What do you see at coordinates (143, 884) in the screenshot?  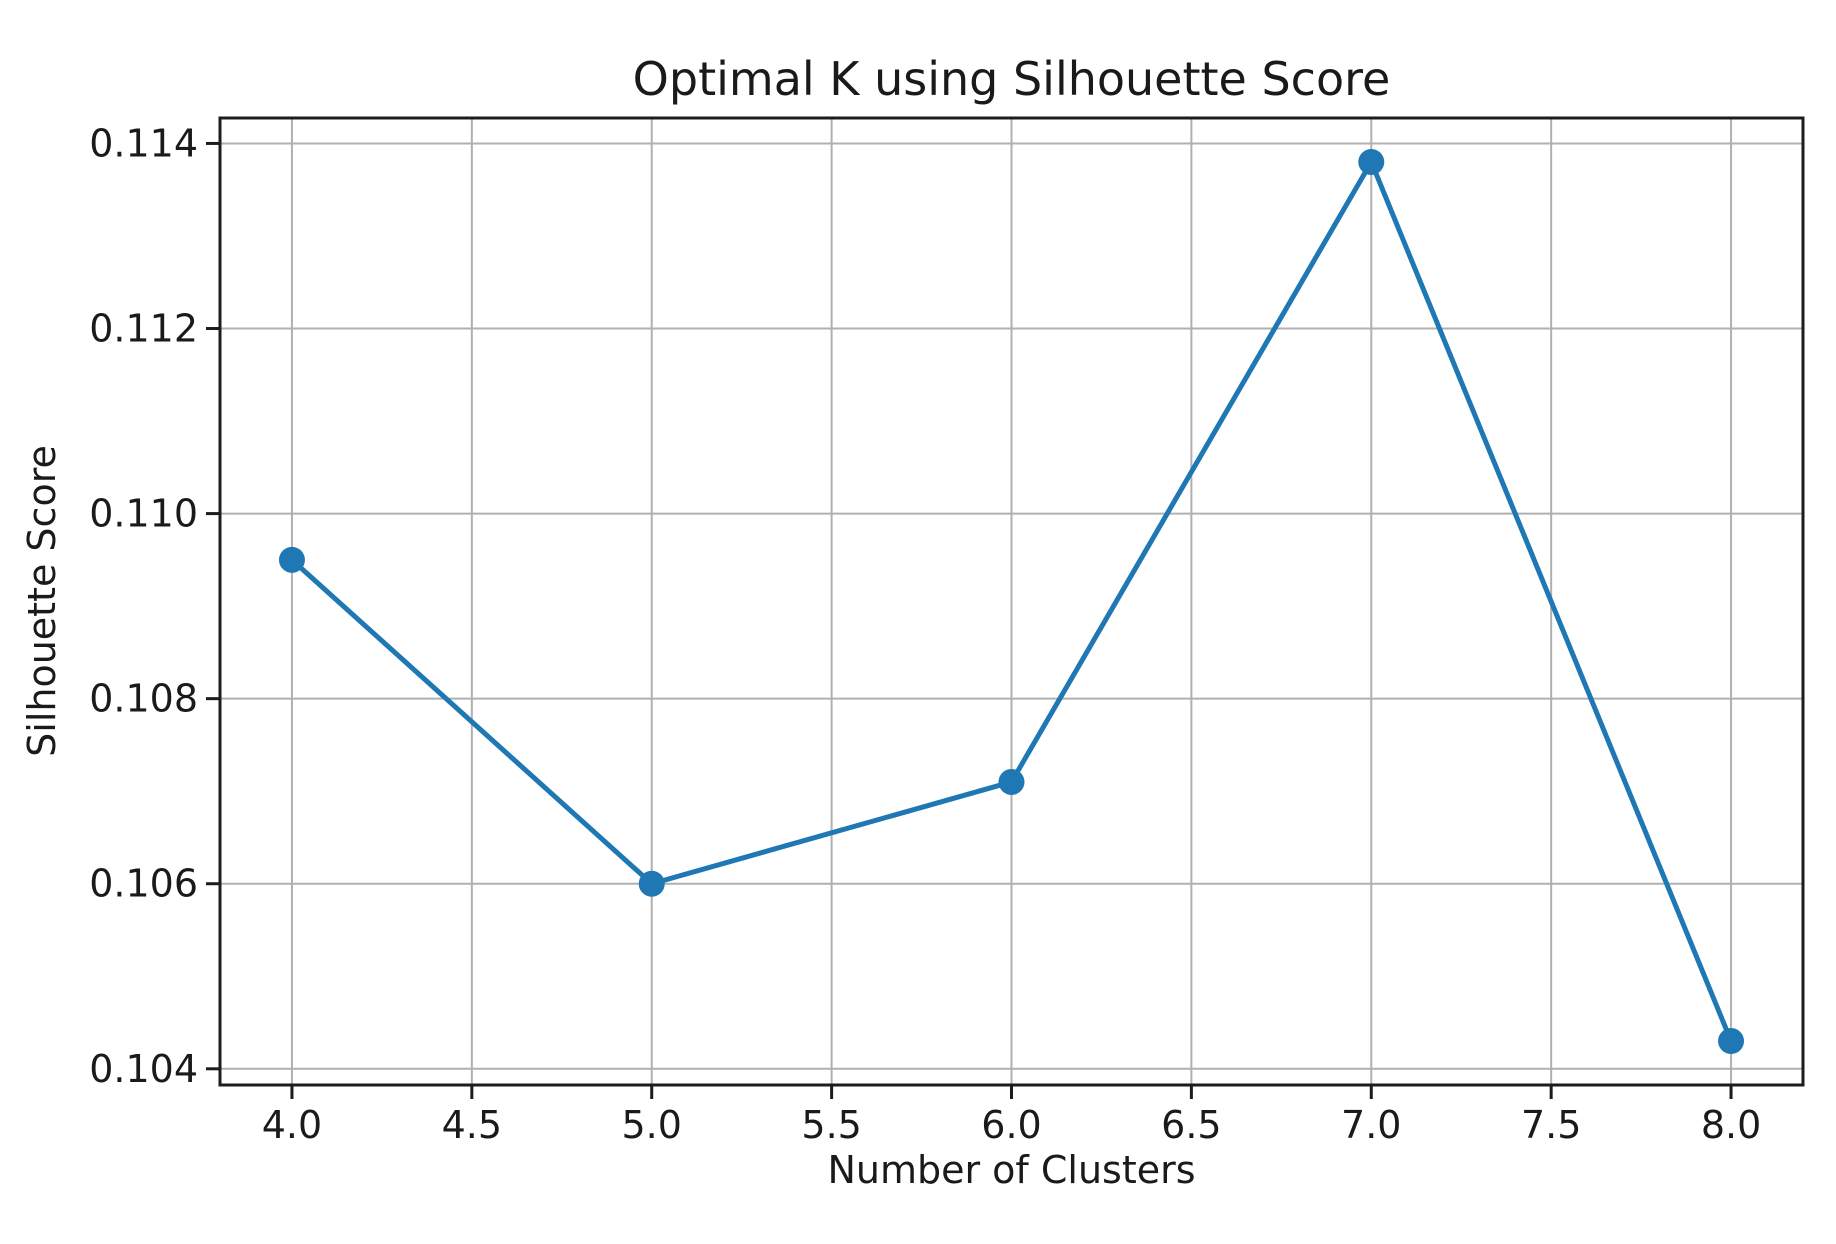 I see `y-tick-label: 0.106` at bounding box center [143, 884].